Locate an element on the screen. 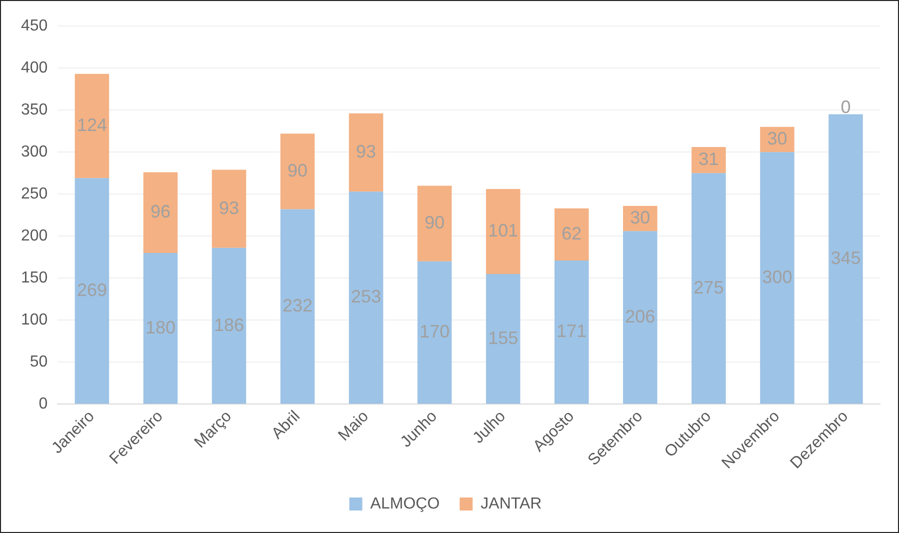 Image resolution: width=899 pixels, height=533 pixels. data-label: 275 is located at coordinates (709, 287).